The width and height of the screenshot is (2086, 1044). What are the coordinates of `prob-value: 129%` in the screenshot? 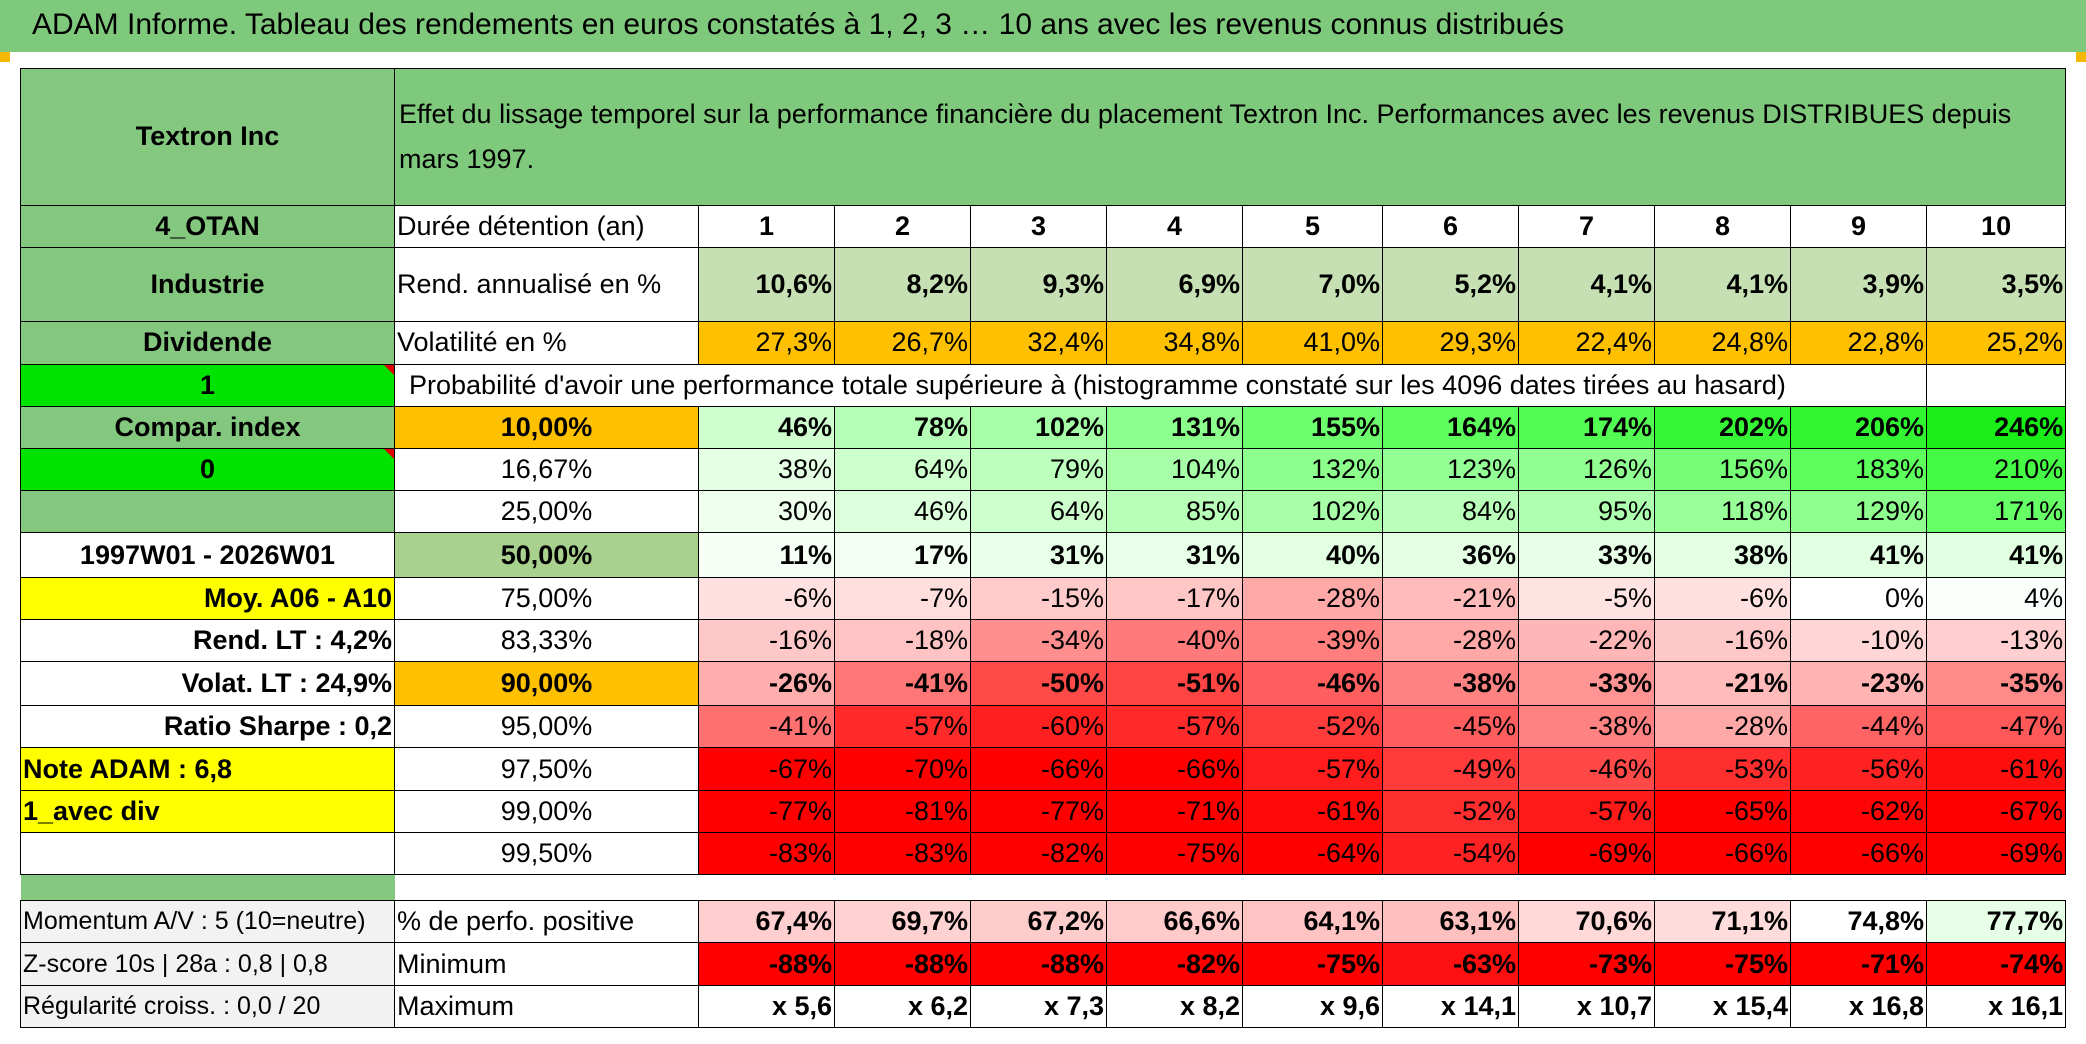 It's located at (1858, 512).